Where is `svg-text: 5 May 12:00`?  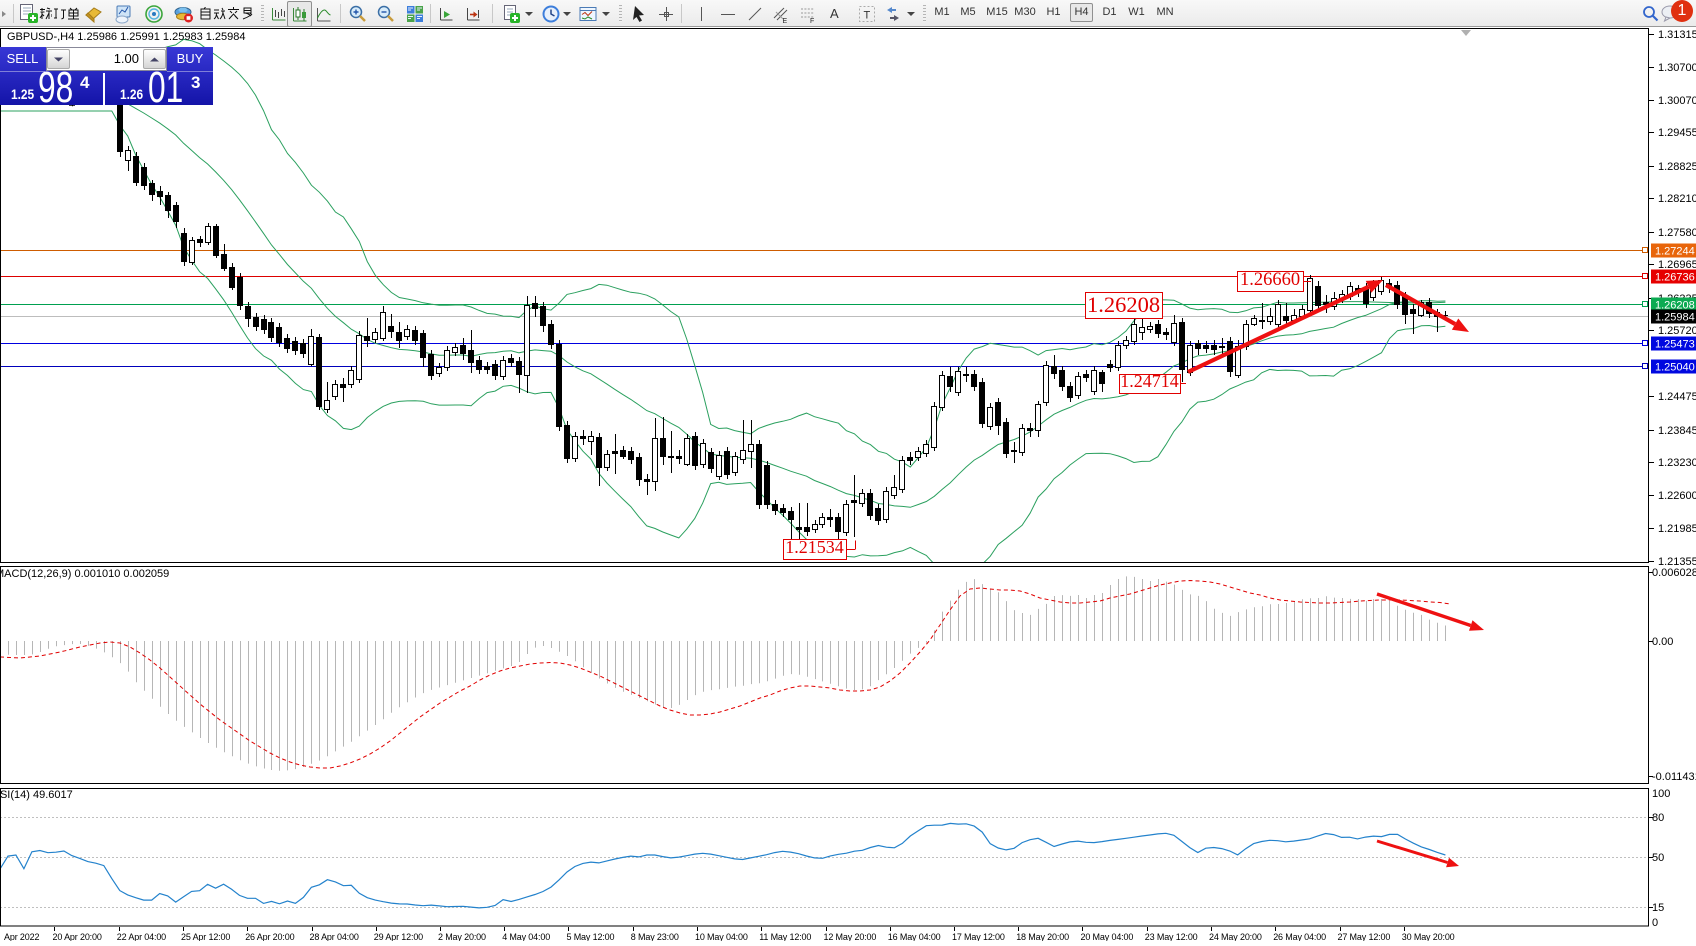 svg-text: 5 May 12:00 is located at coordinates (591, 936).